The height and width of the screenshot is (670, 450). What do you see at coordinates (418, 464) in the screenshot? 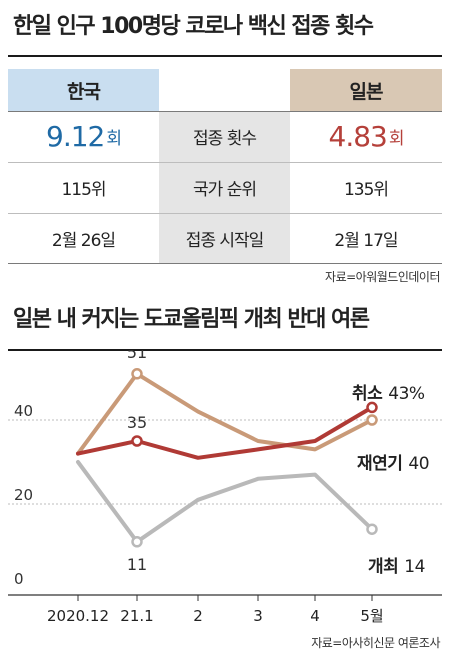
I see `series-end-value: 40` at bounding box center [418, 464].